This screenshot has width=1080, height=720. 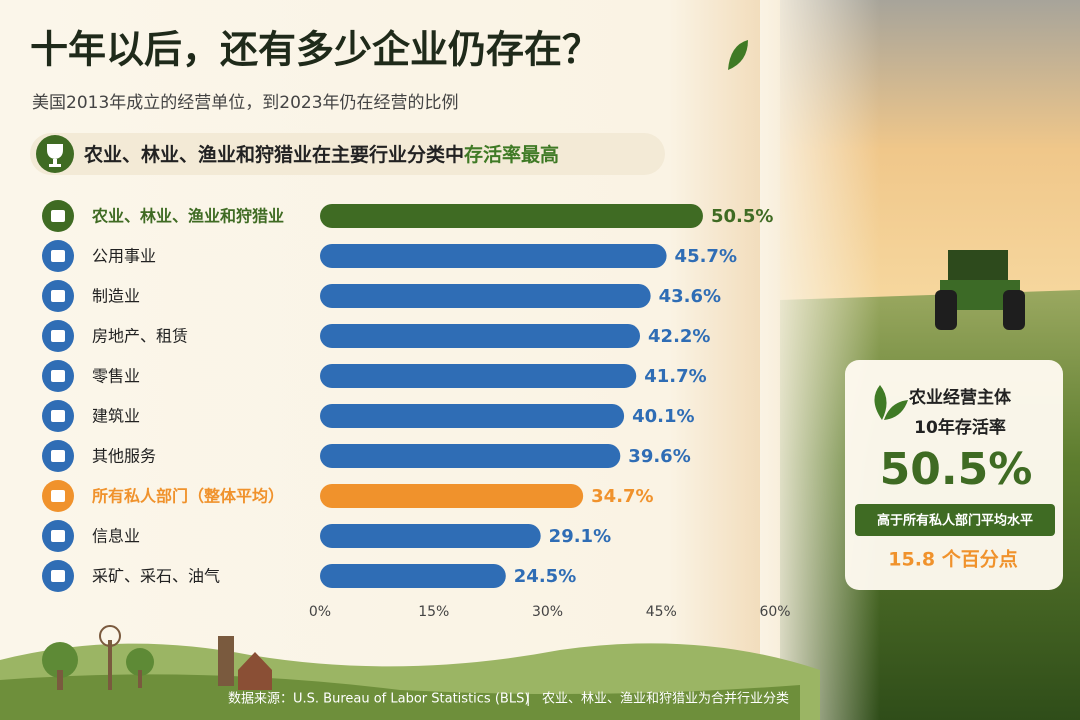 I want to click on farm, so click(x=157, y=657).